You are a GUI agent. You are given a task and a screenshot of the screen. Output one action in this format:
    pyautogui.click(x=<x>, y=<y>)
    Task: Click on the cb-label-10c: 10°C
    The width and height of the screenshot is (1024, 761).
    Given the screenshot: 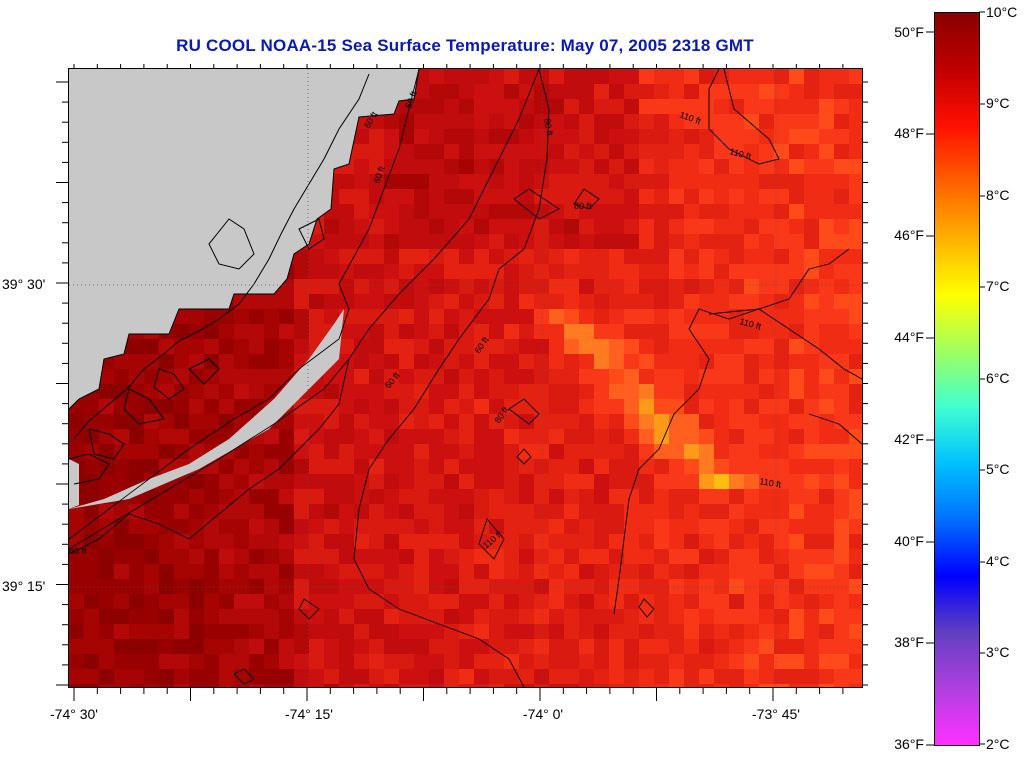 What is the action you would take?
    pyautogui.click(x=1002, y=12)
    